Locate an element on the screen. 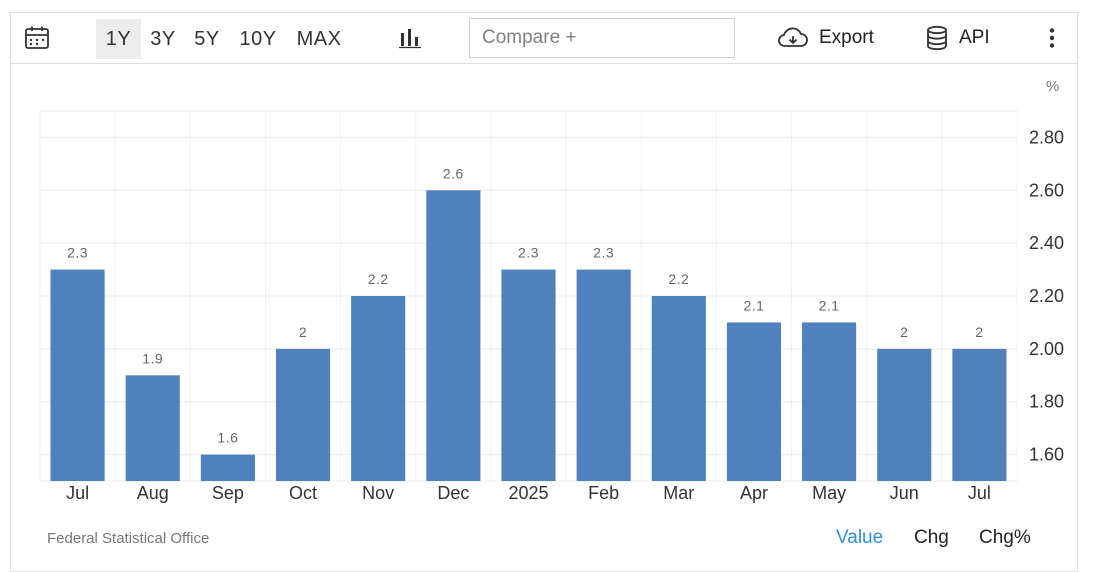 The width and height of the screenshot is (1094, 572). x-tick-label: May is located at coordinates (829, 493).